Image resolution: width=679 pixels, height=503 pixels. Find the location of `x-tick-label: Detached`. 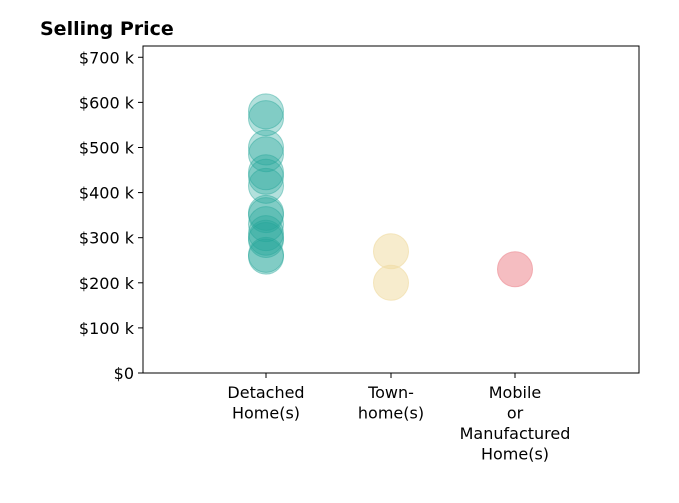

x-tick-label: Detached is located at coordinates (265, 392).